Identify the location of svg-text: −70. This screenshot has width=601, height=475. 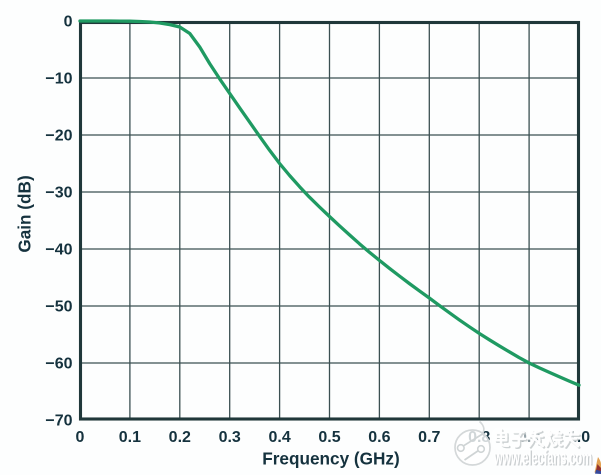
(58, 421).